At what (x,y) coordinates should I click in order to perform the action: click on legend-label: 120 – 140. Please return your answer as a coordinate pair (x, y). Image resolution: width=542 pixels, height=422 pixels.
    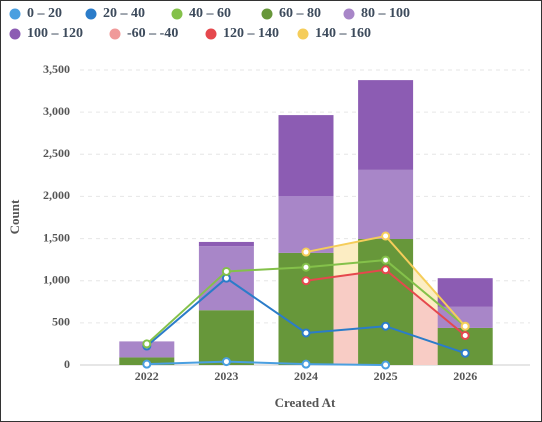
    Looking at the image, I should click on (251, 33).